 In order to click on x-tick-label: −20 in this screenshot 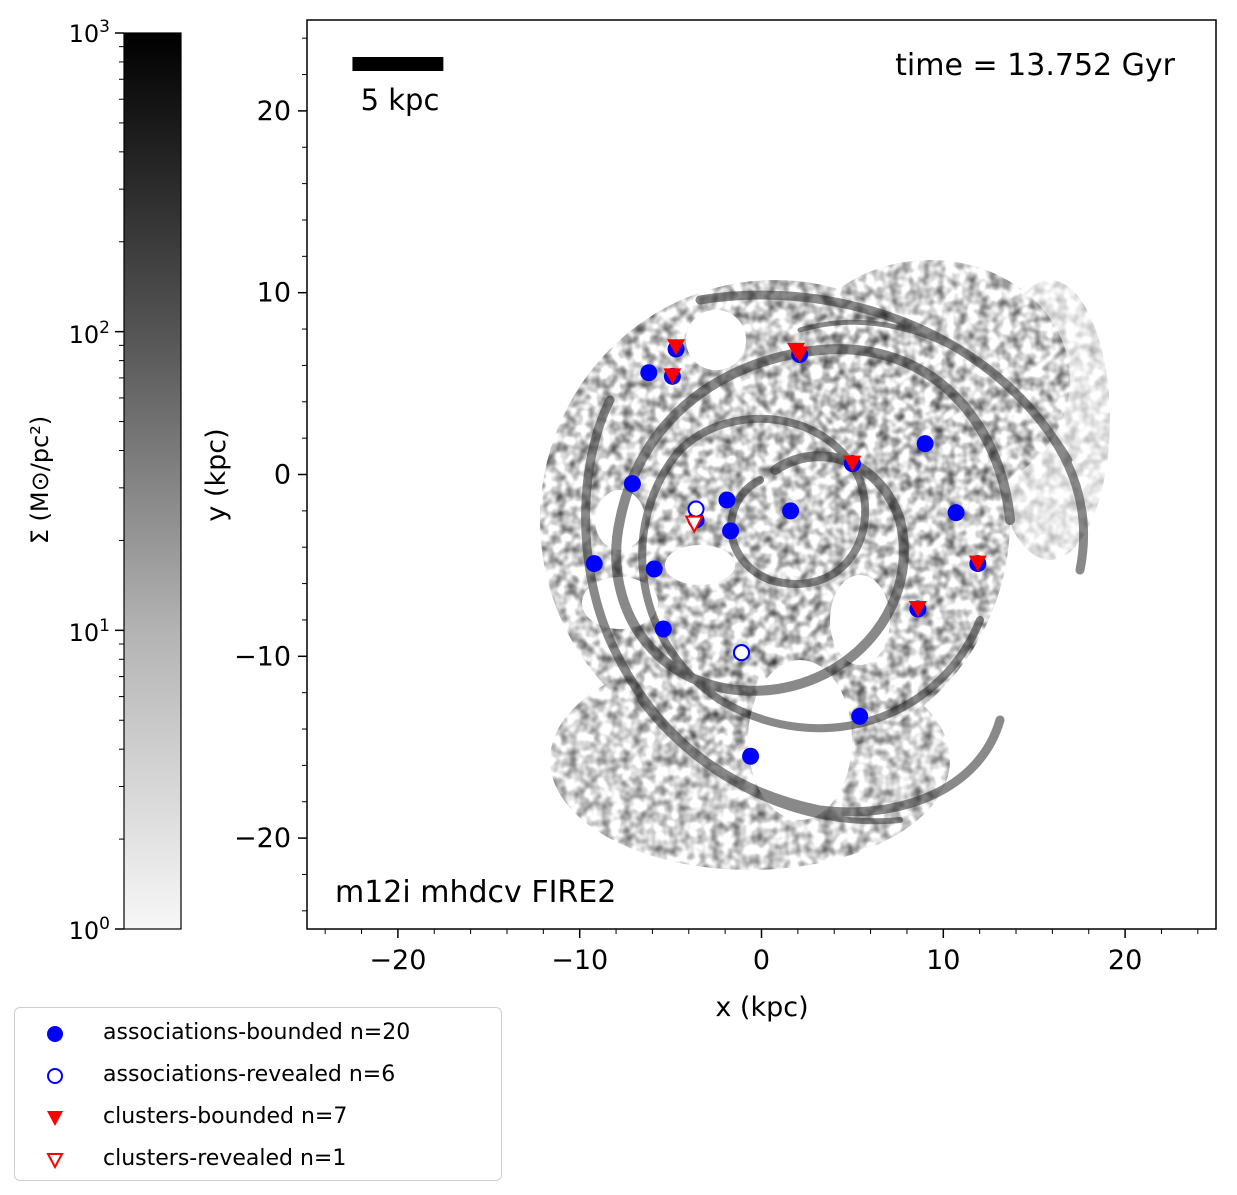, I will do `click(397, 960)`.